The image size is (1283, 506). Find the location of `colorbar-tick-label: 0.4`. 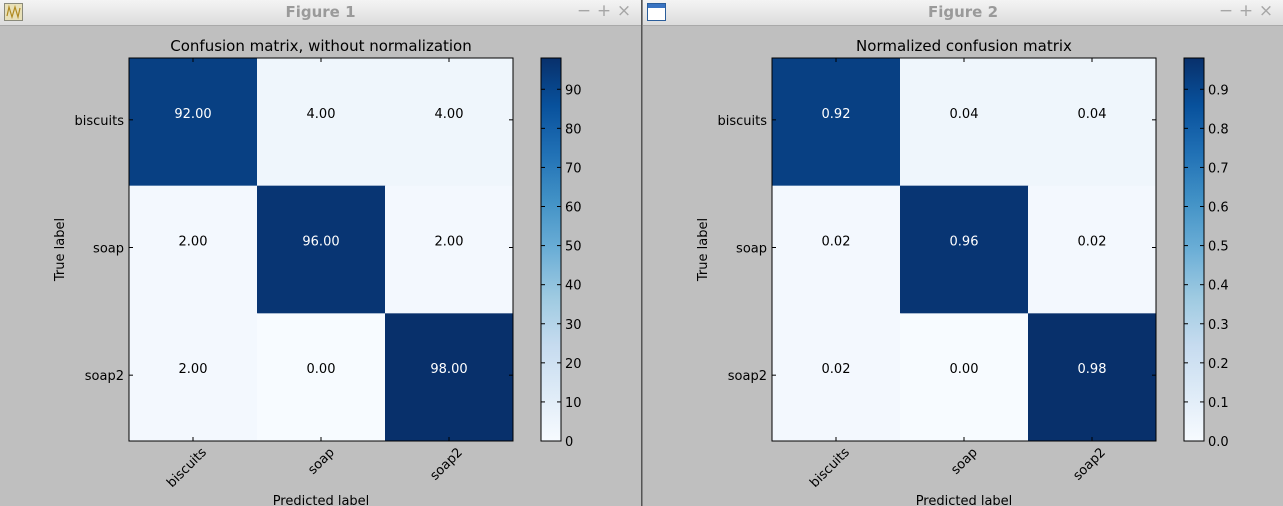

colorbar-tick-label: 0.4 is located at coordinates (1218, 286).